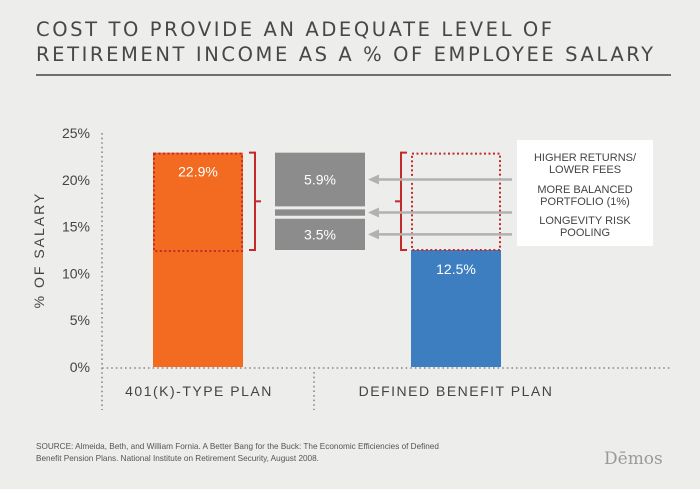 The width and height of the screenshot is (700, 489). I want to click on y-tick-label: 20%, so click(76, 180).